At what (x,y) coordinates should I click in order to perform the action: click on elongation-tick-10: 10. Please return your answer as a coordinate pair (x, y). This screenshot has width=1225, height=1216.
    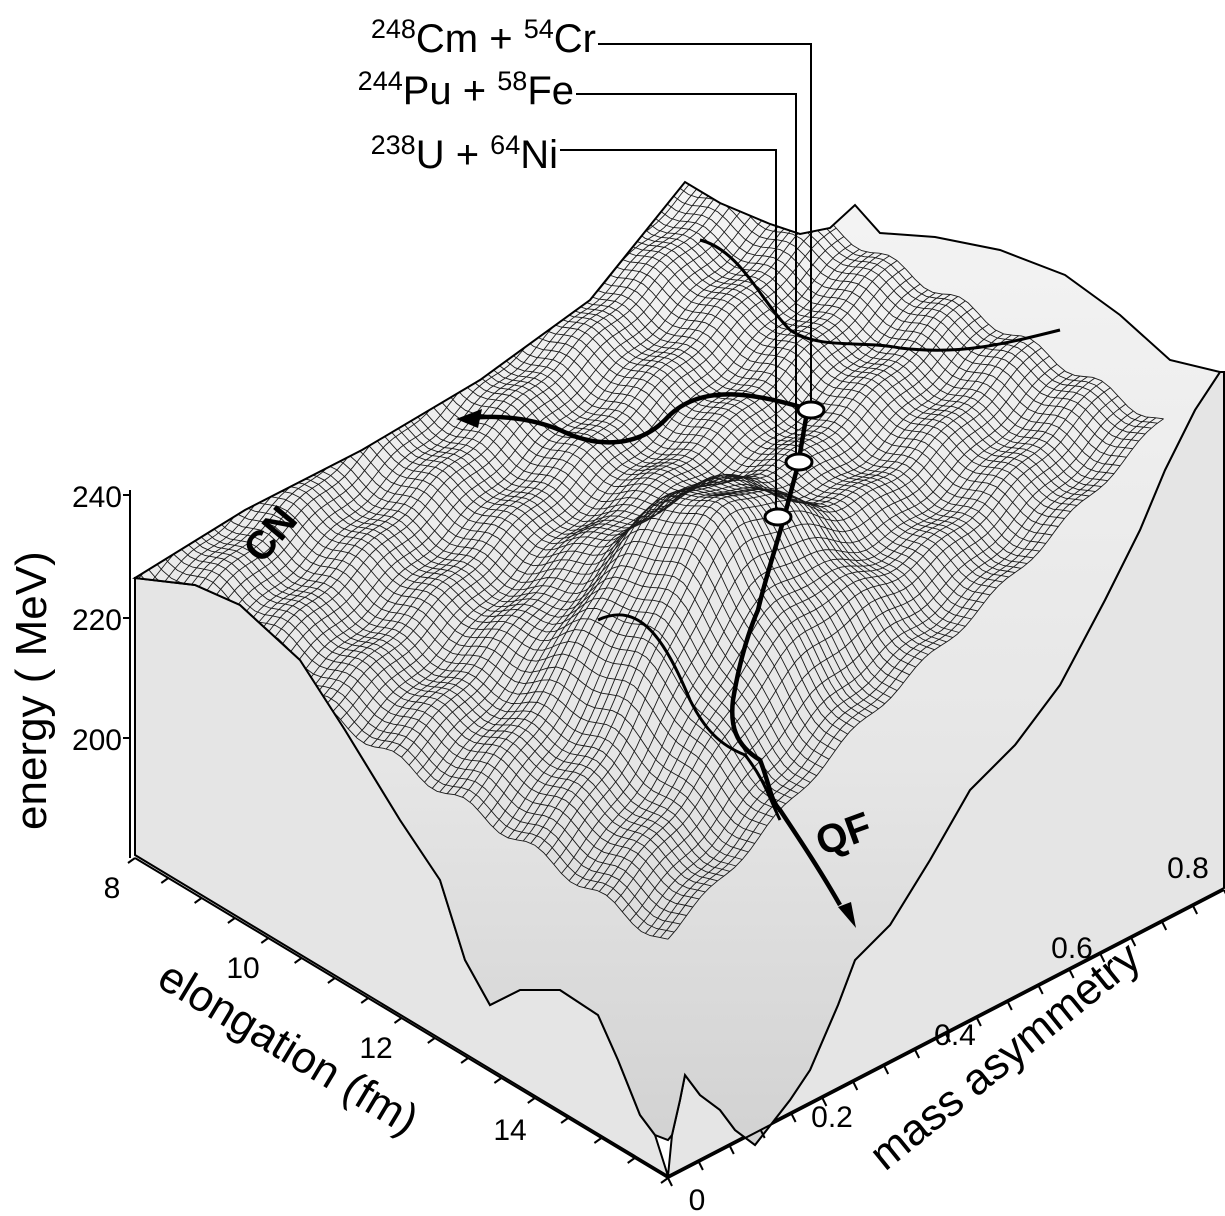
    Looking at the image, I should click on (242, 968).